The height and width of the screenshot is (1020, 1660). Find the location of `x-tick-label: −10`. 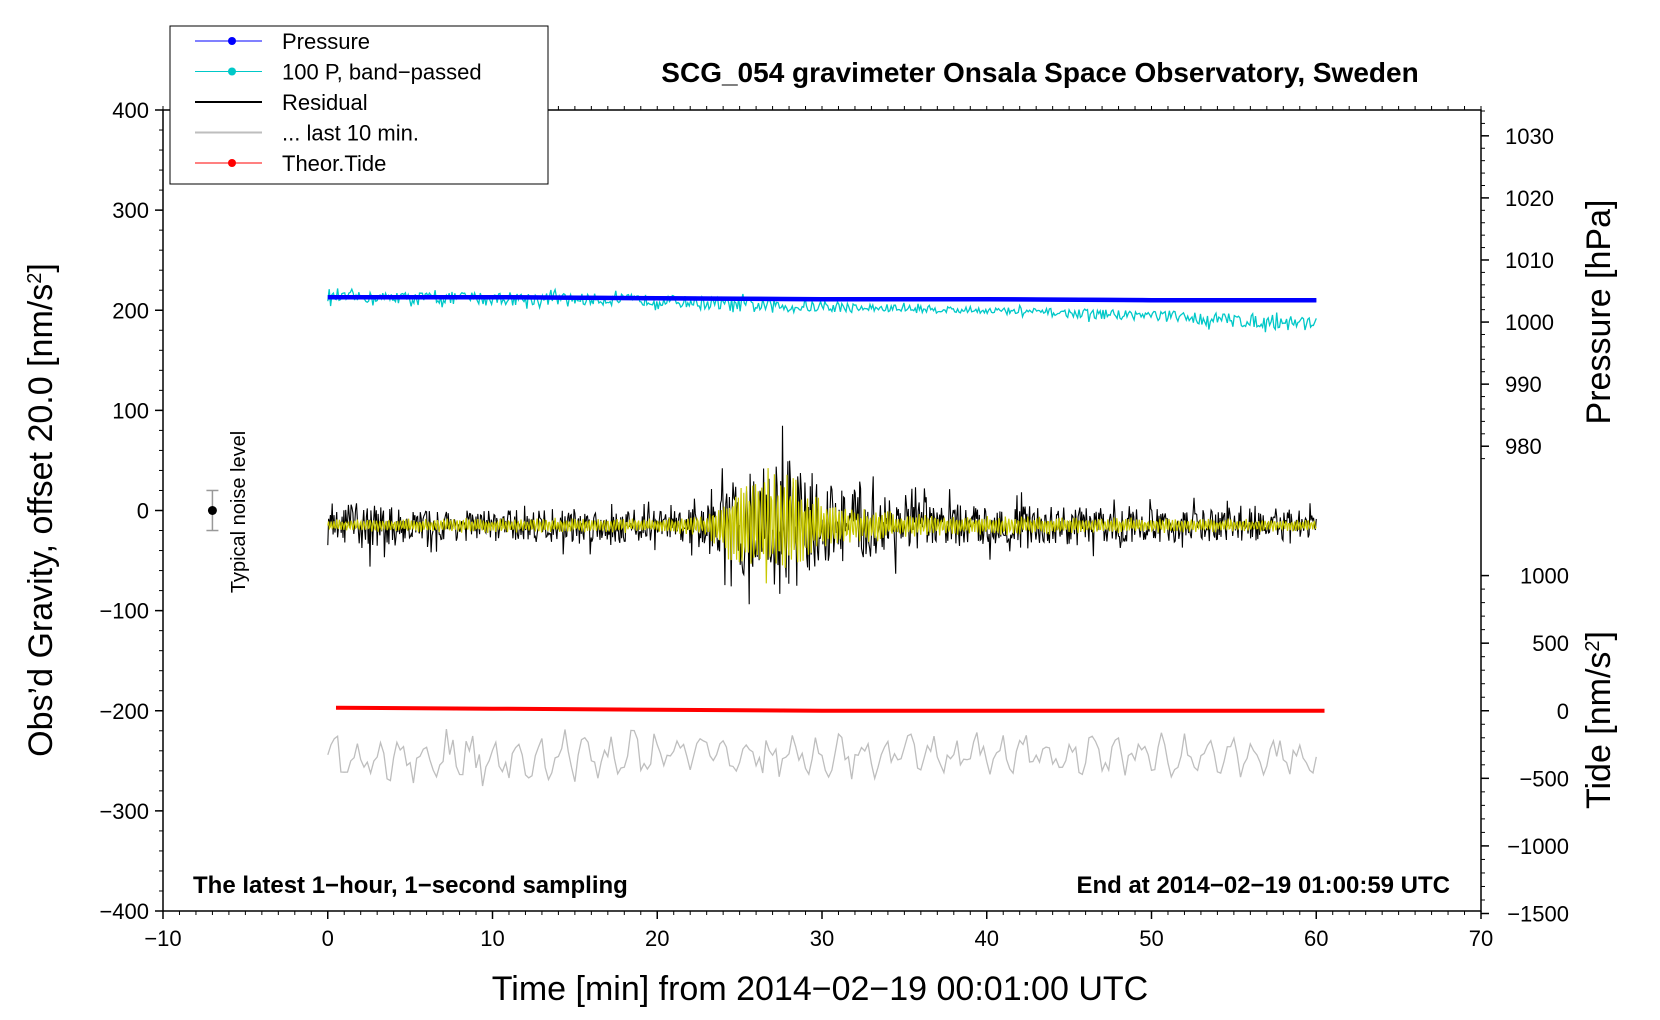

x-tick-label: −10 is located at coordinates (162, 938).